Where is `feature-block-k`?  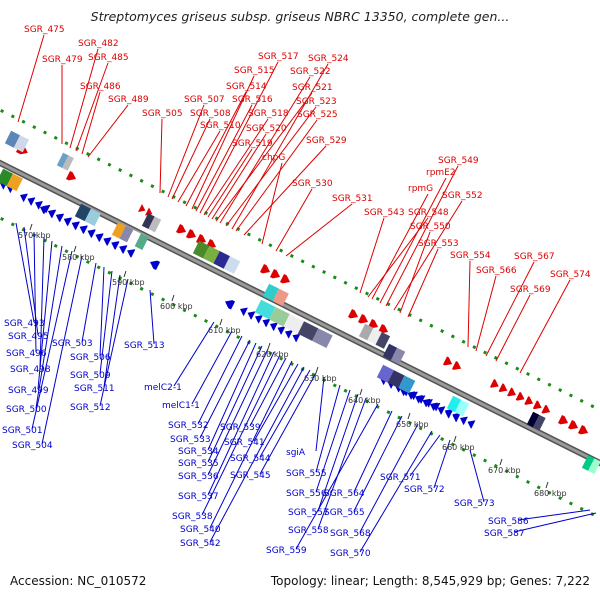 feature-block-k is located at coordinates (130, 236).